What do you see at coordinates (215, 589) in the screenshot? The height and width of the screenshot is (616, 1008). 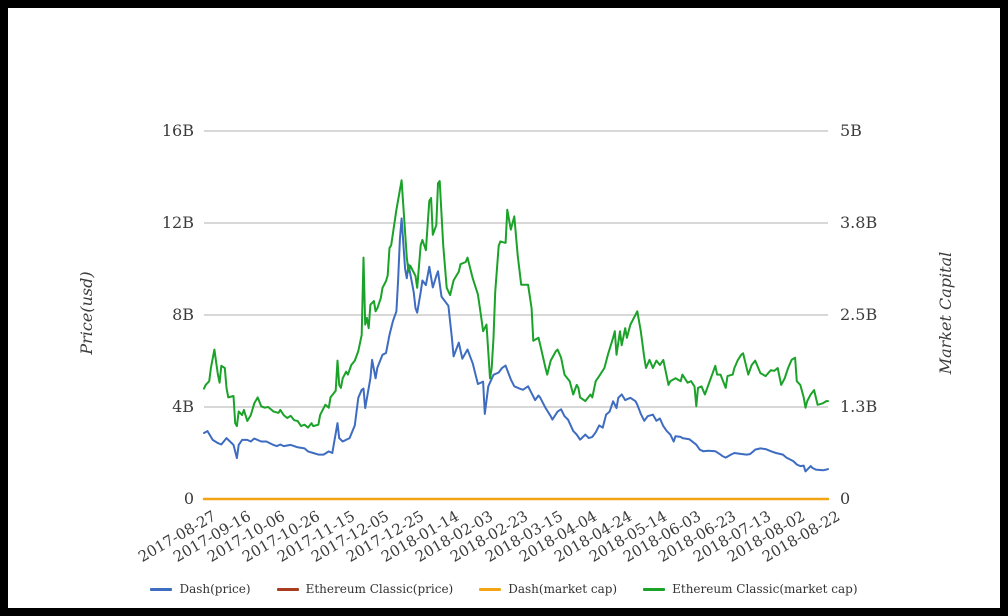 I see `legend-label: Dash(price)` at bounding box center [215, 589].